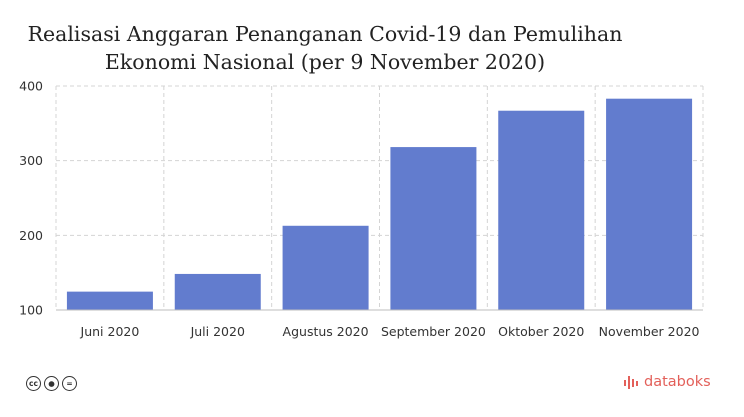  Describe the element at coordinates (31, 310) in the screenshot. I see `y-tick-label: 100` at that location.